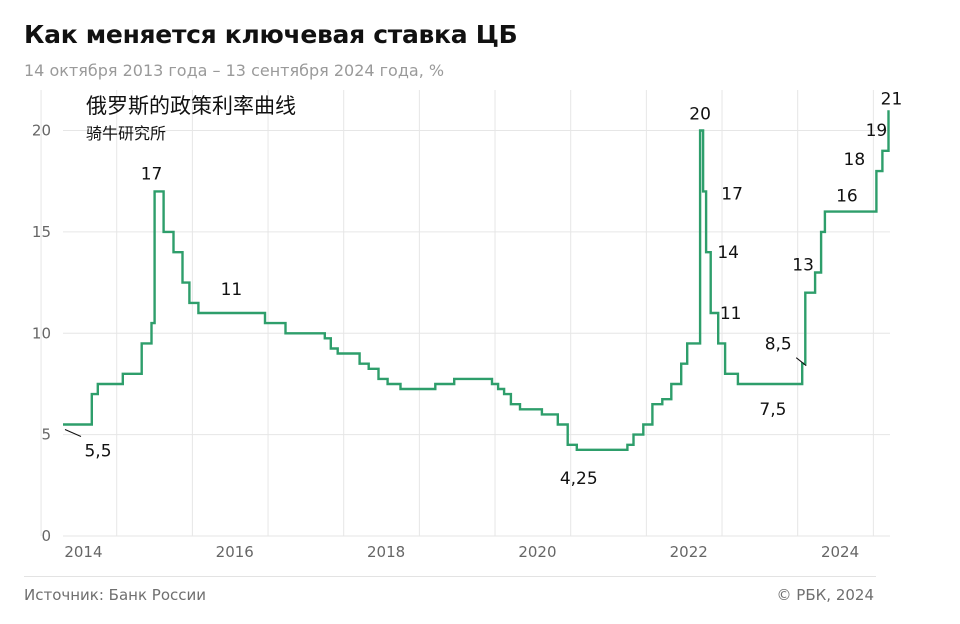 Image resolution: width=960 pixels, height=624 pixels. I want to click on y-tick-label: 0, so click(46, 536).